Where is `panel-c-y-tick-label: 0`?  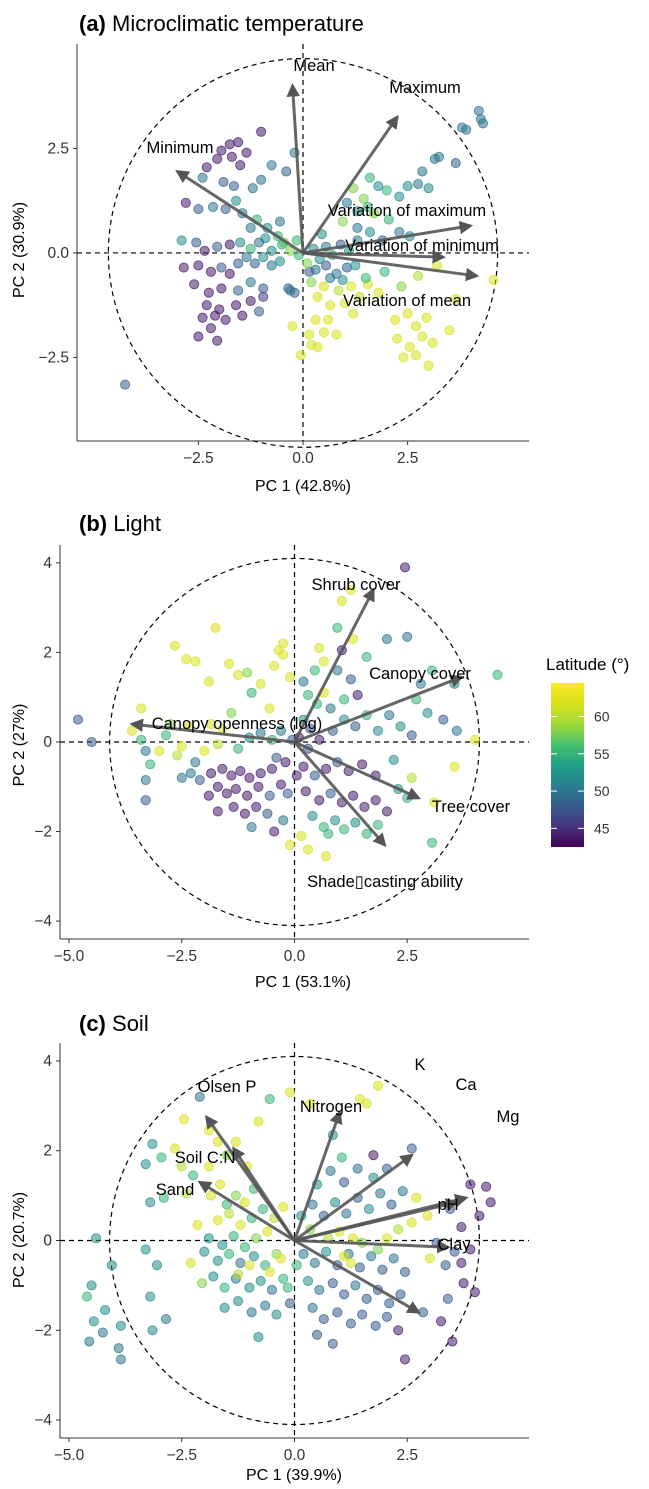 panel-c-y-tick-label: 0 is located at coordinates (47, 1241).